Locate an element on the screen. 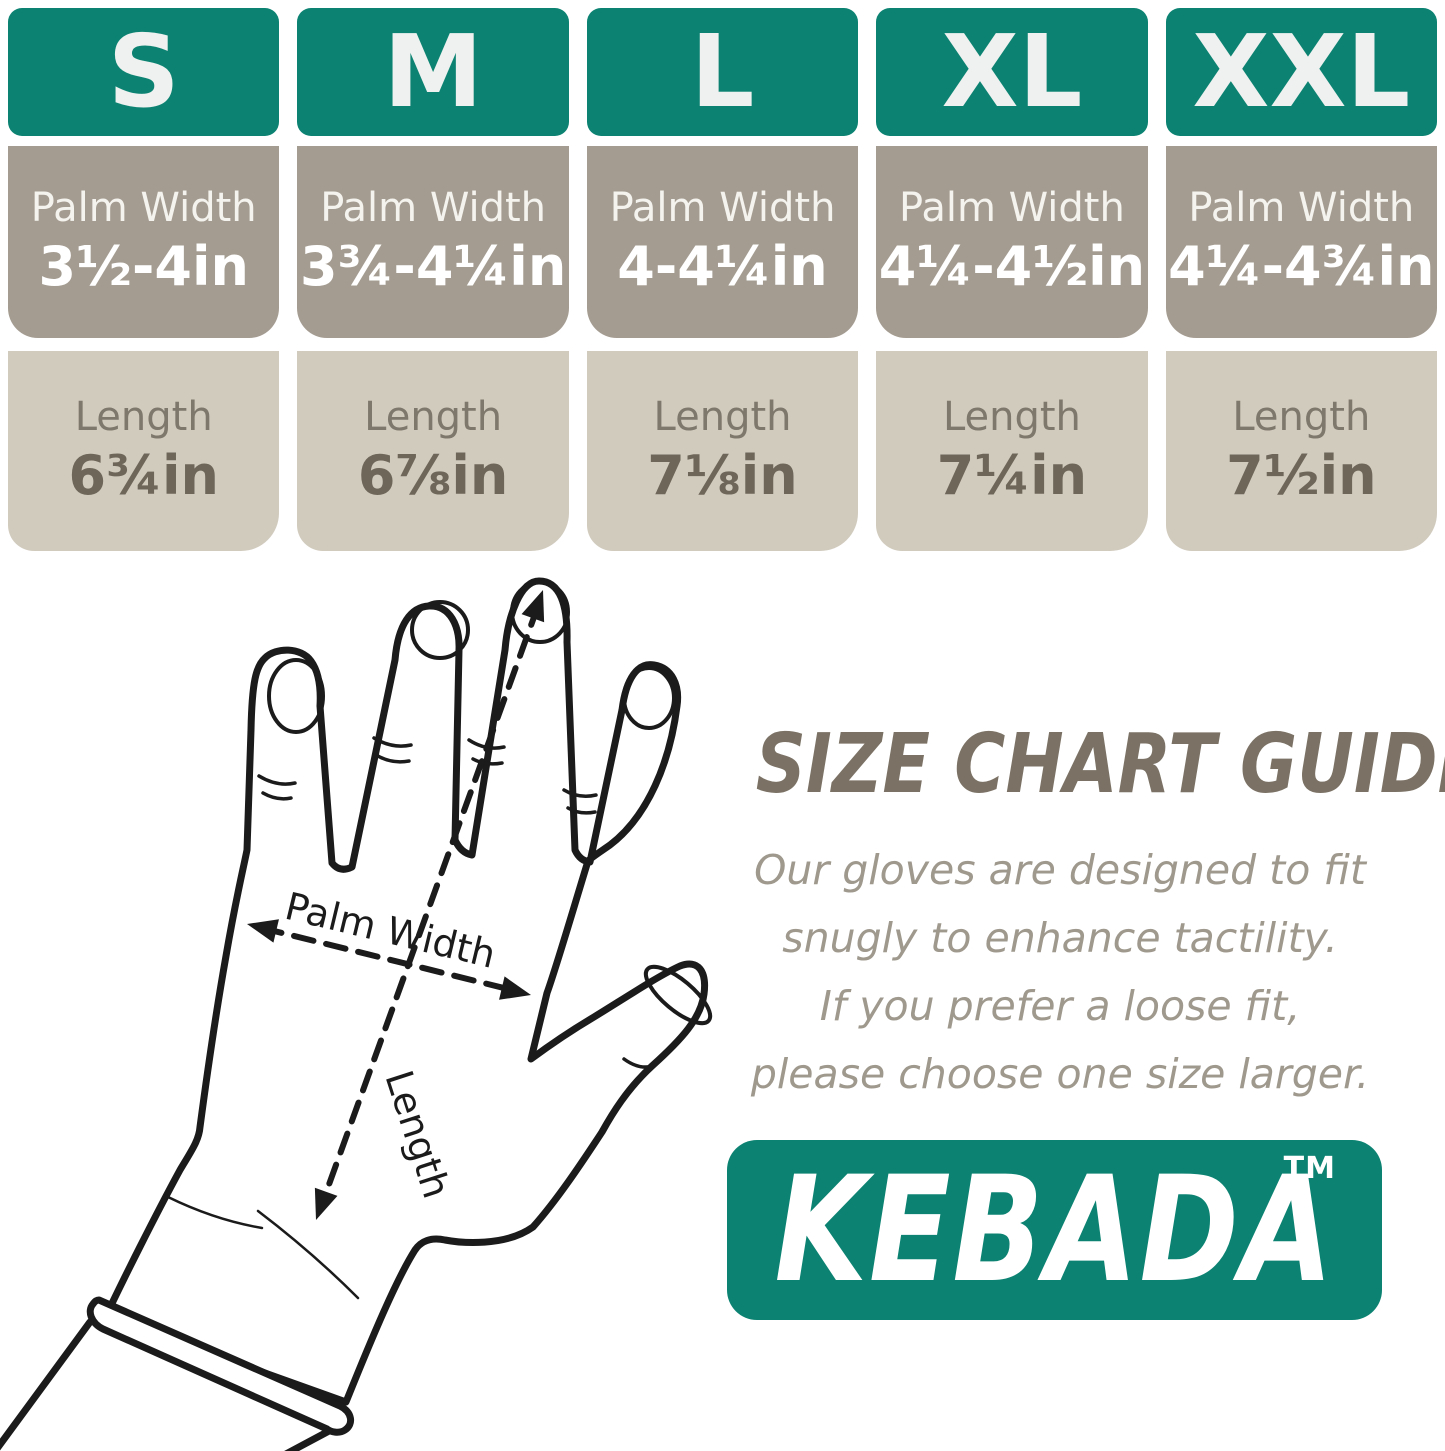 The image size is (1445, 1451). palm-width-value: 3½-4in is located at coordinates (143, 266).